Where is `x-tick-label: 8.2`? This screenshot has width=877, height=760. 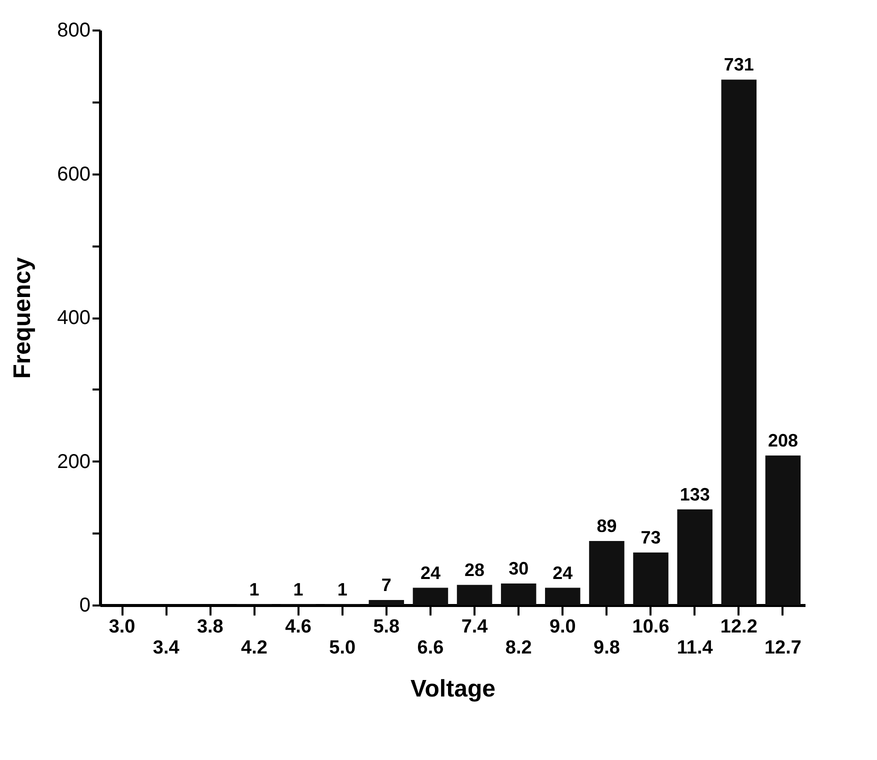 x-tick-label: 8.2 is located at coordinates (518, 648).